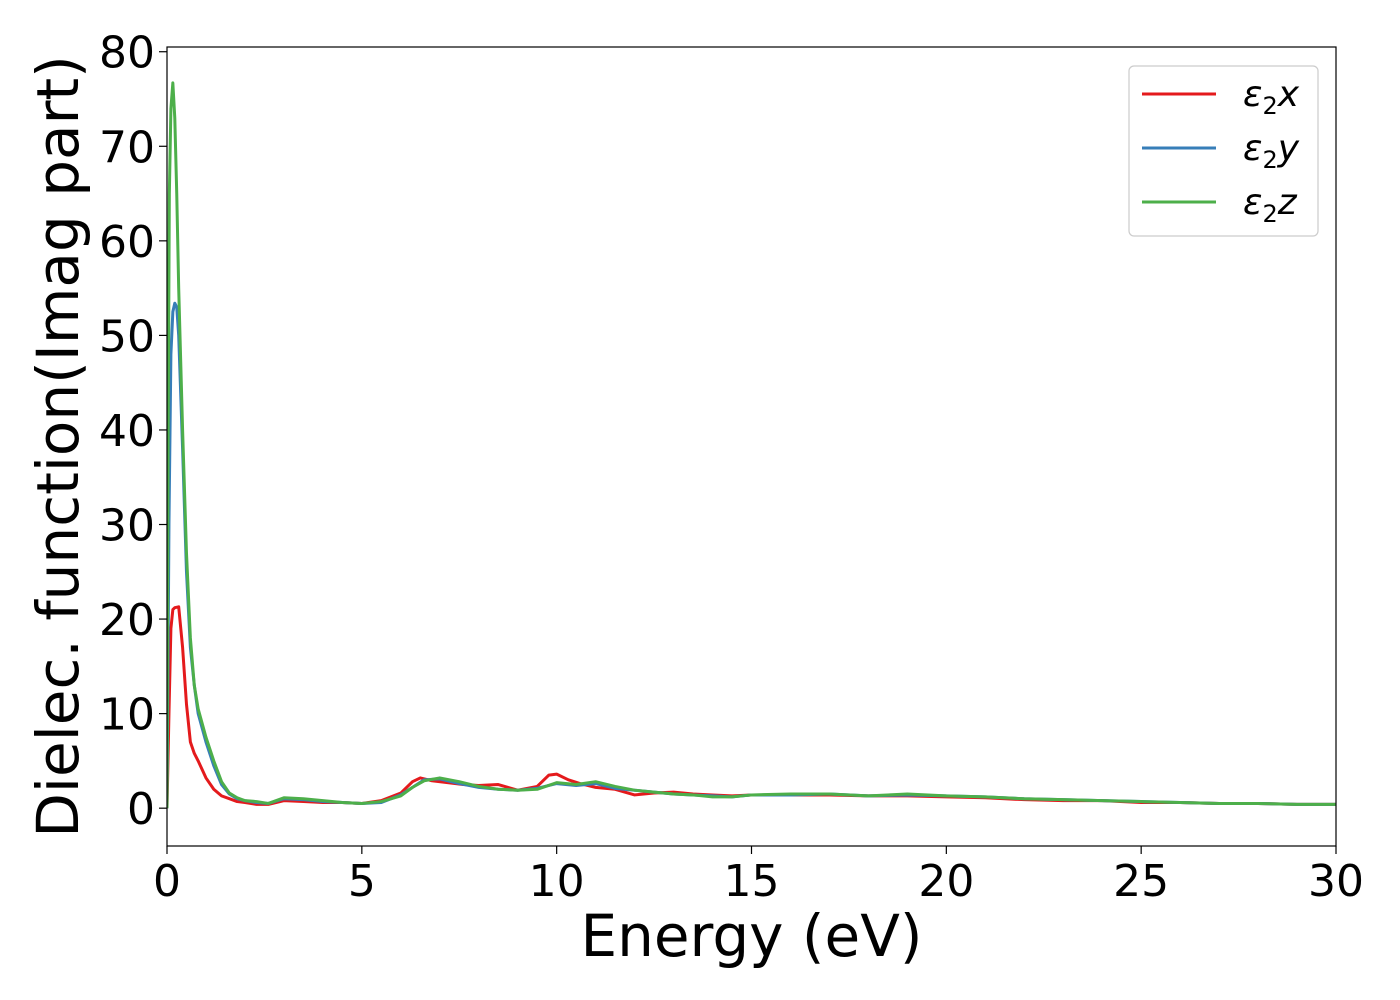 Image resolution: width=1400 pixels, height=1000 pixels. Describe the element at coordinates (127, 431) in the screenshot. I see `y-tick-label: 40` at that location.